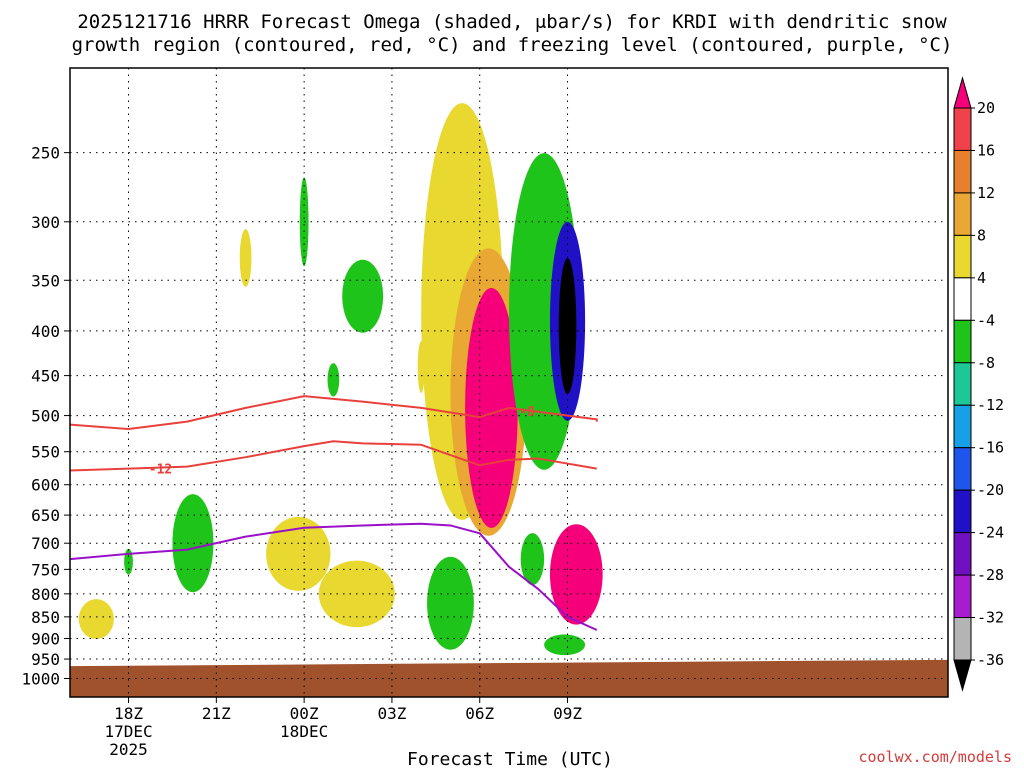 Image resolution: width=1024 pixels, height=768 pixels. Describe the element at coordinates (160, 470) in the screenshot. I see `contour-label: -12` at that location.